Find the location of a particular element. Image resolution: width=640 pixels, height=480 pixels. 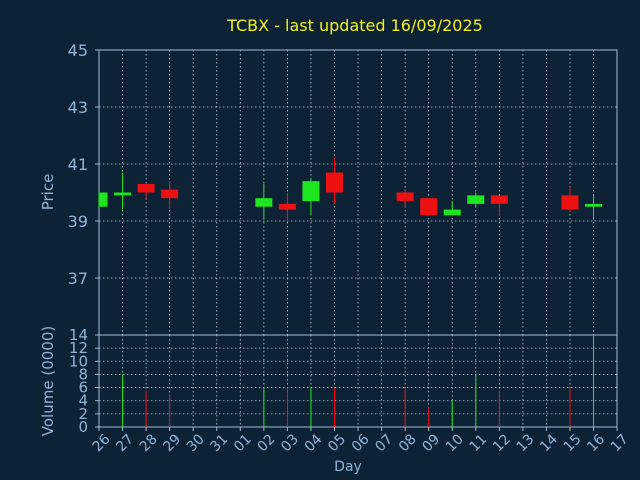

x-tick-label: 03 is located at coordinates (290, 443).